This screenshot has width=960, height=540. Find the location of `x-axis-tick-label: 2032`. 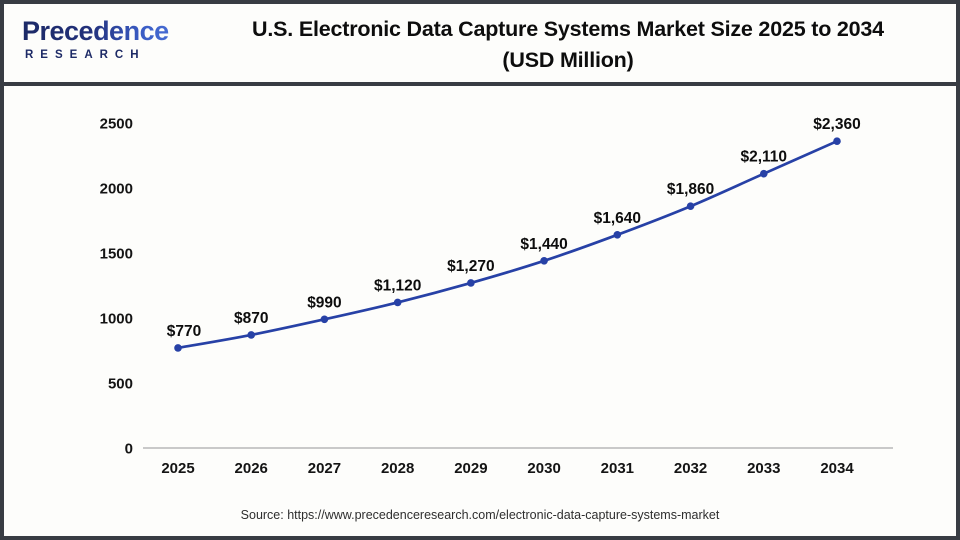

x-axis-tick-label: 2032 is located at coordinates (690, 468).